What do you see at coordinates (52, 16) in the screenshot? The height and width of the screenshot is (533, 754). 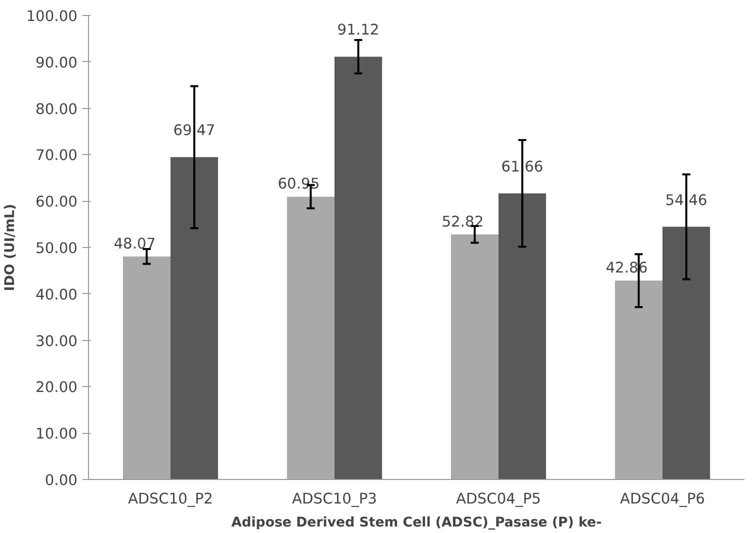 I see `y-tick-label: 100.00` at bounding box center [52, 16].